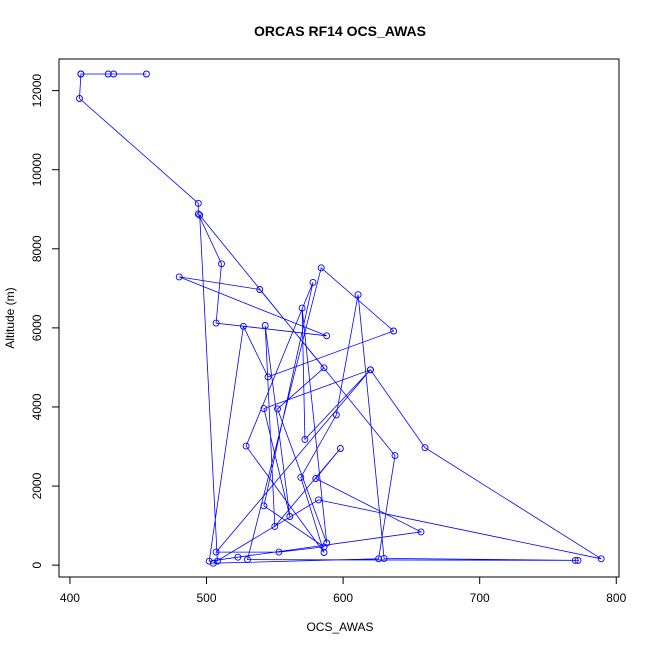 The height and width of the screenshot is (650, 650). Describe the element at coordinates (206, 598) in the screenshot. I see `x-tick-label: 500` at that location.